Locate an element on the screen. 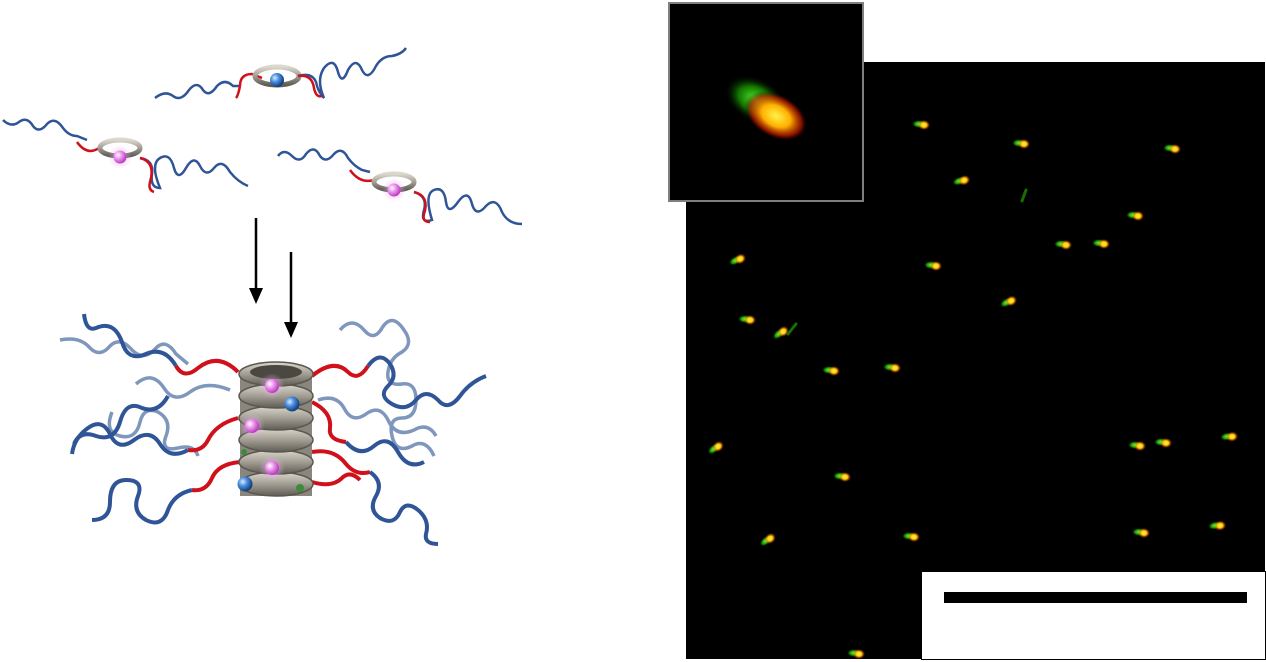 The height and width of the screenshot is (662, 1266). zoom-inset-spot is located at coordinates (766, 108).